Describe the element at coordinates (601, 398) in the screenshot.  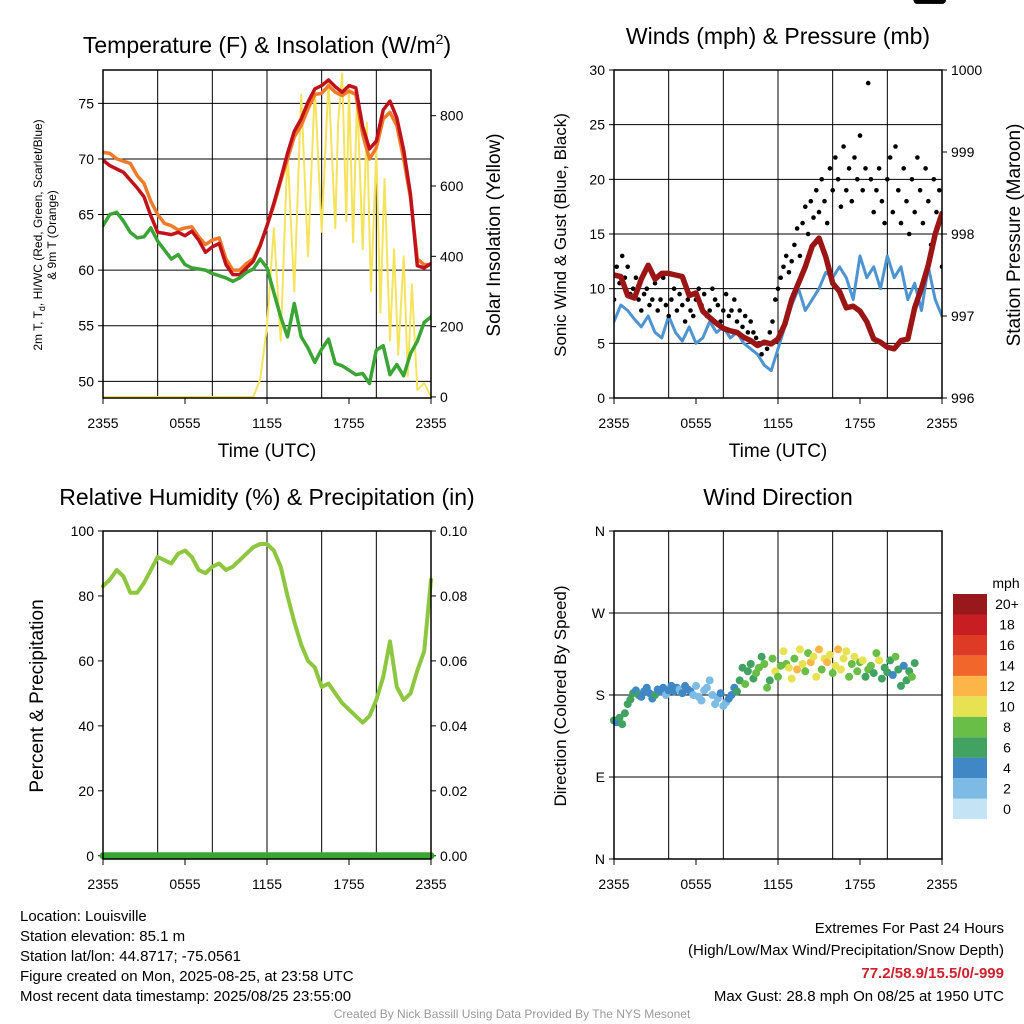
I see `winds-ytick-label: 0` at that location.